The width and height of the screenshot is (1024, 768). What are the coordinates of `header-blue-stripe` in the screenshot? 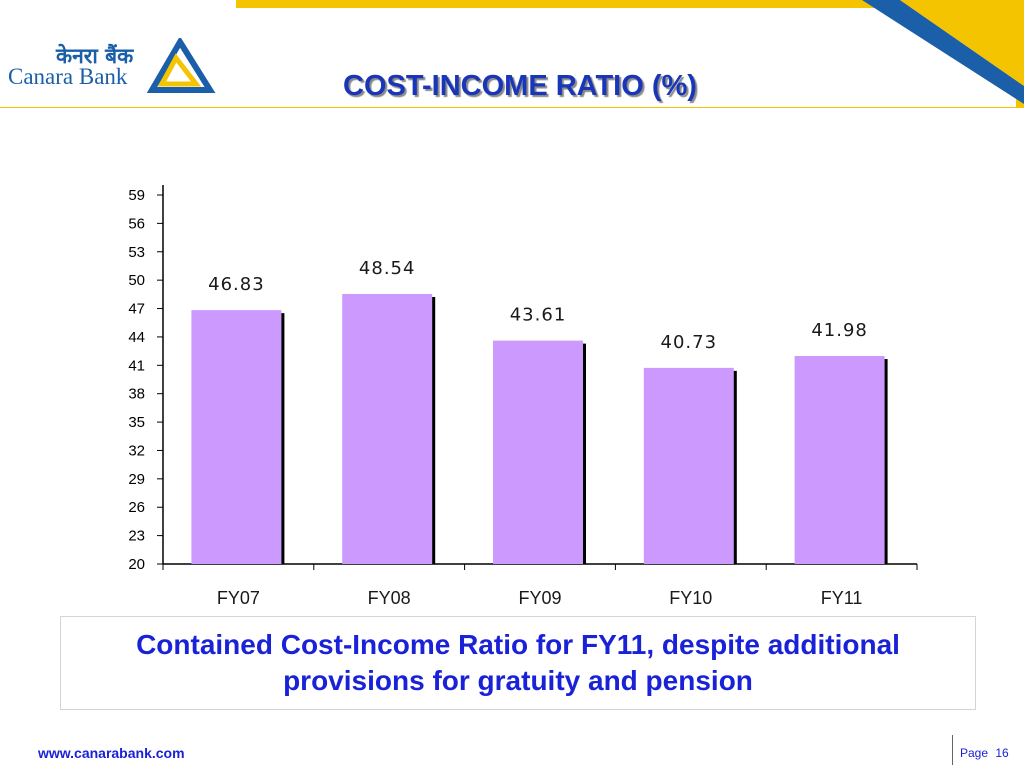 It's located at (943, 52).